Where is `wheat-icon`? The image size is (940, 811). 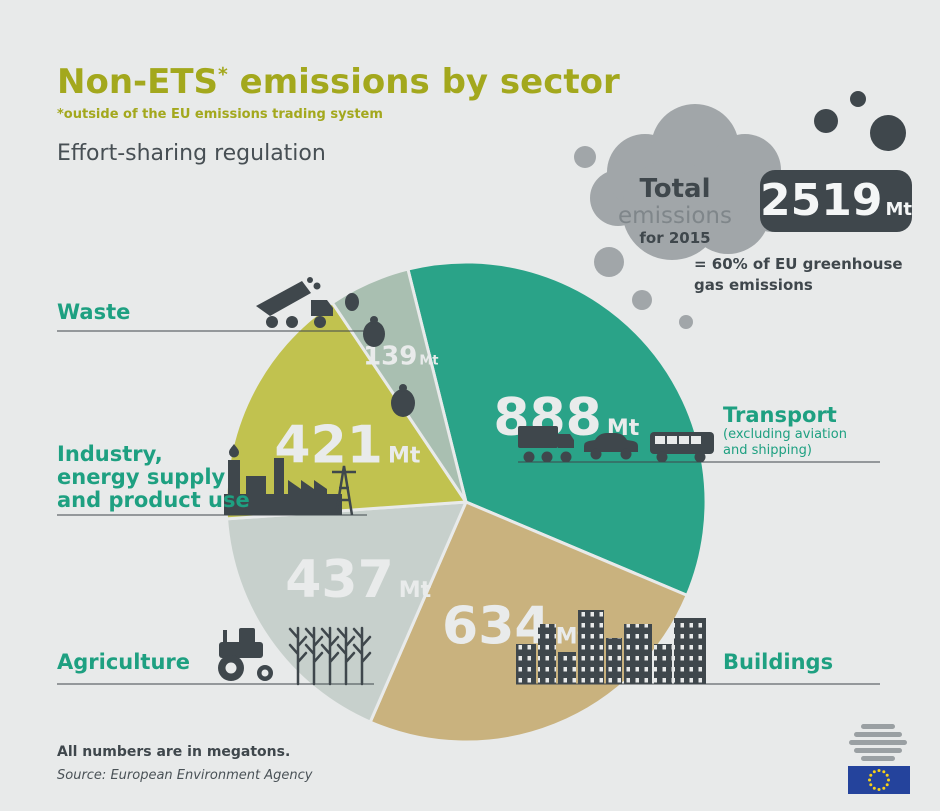
wheat-icon is located at coordinates (330, 656).